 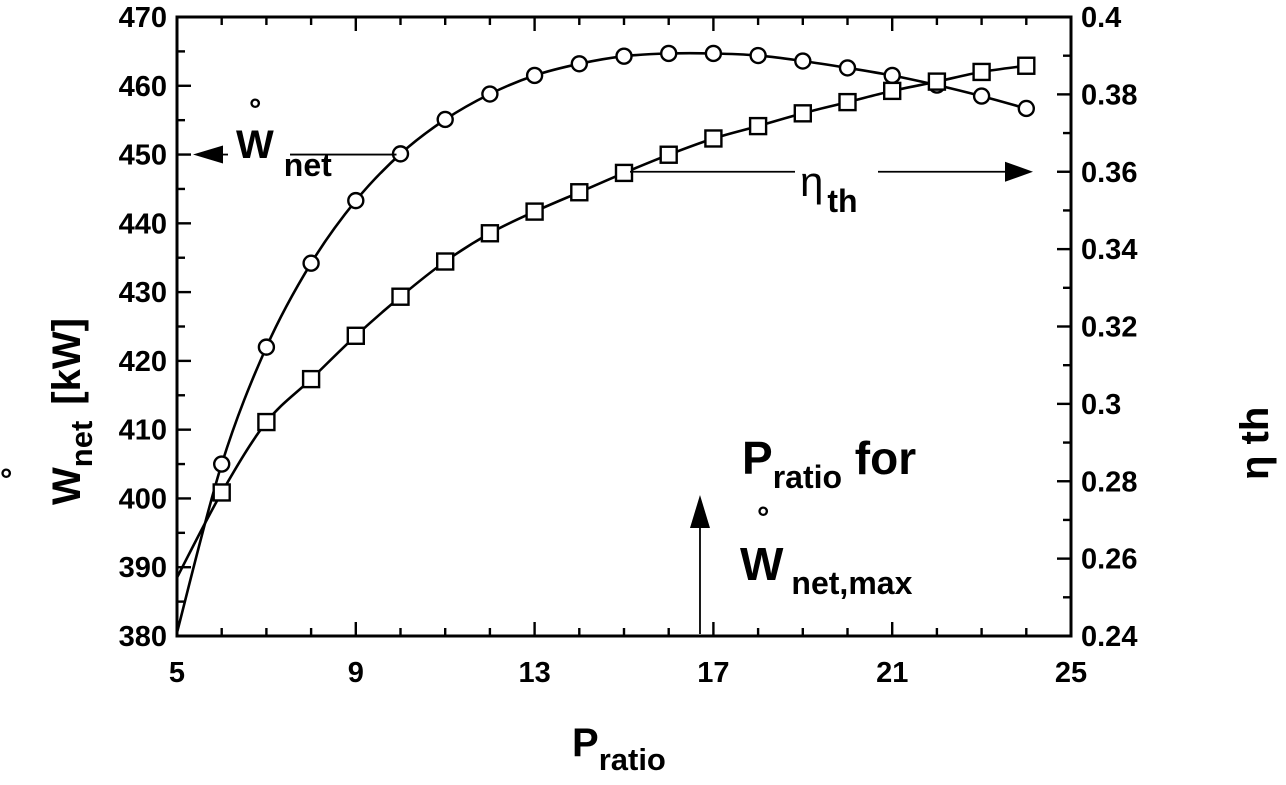 I want to click on right-y-tick-label: 0.34, so click(x=1109, y=250).